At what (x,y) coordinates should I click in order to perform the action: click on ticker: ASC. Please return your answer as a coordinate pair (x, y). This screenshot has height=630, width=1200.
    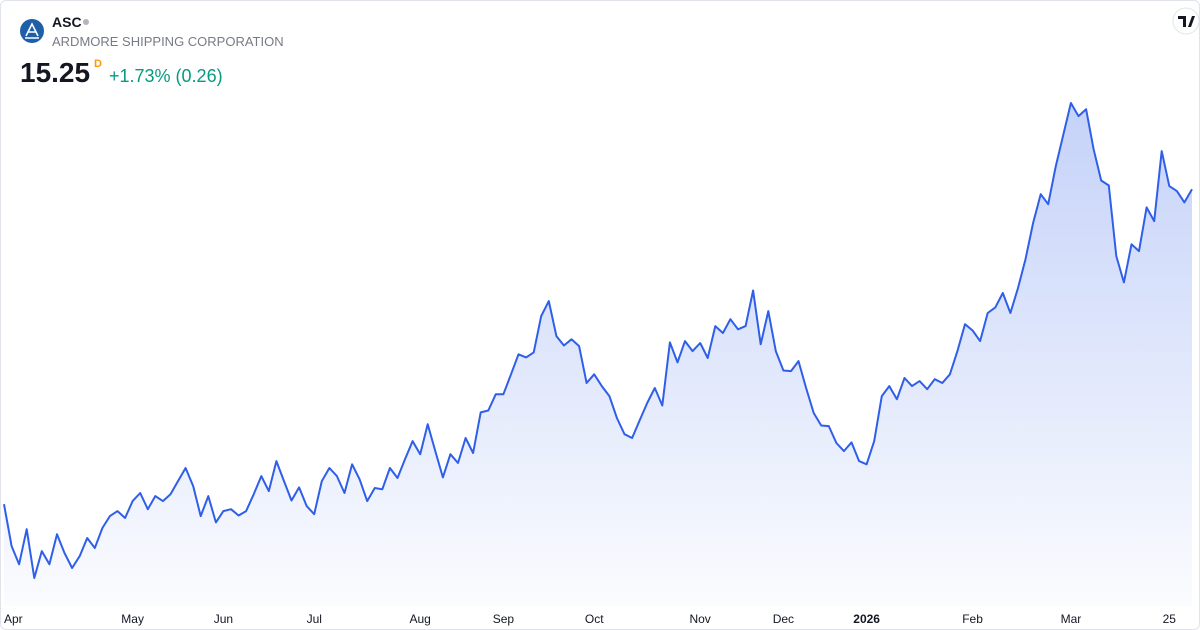
    Looking at the image, I should click on (67, 22).